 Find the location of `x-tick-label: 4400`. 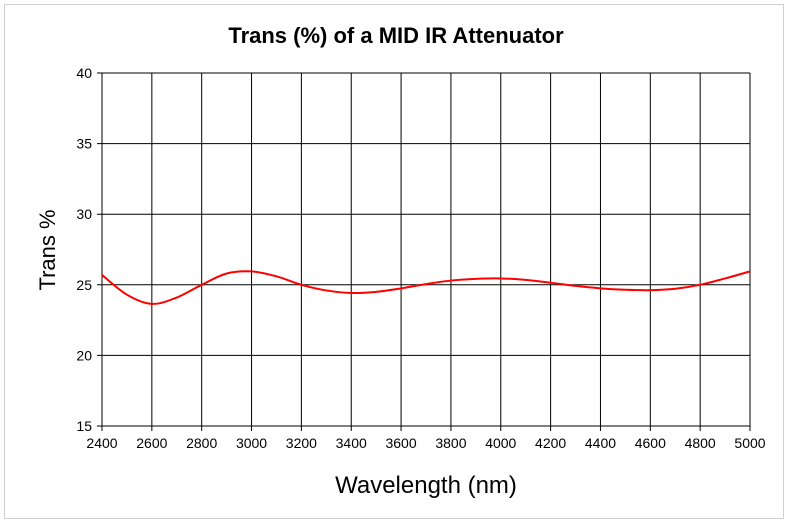

x-tick-label: 4400 is located at coordinates (600, 443).